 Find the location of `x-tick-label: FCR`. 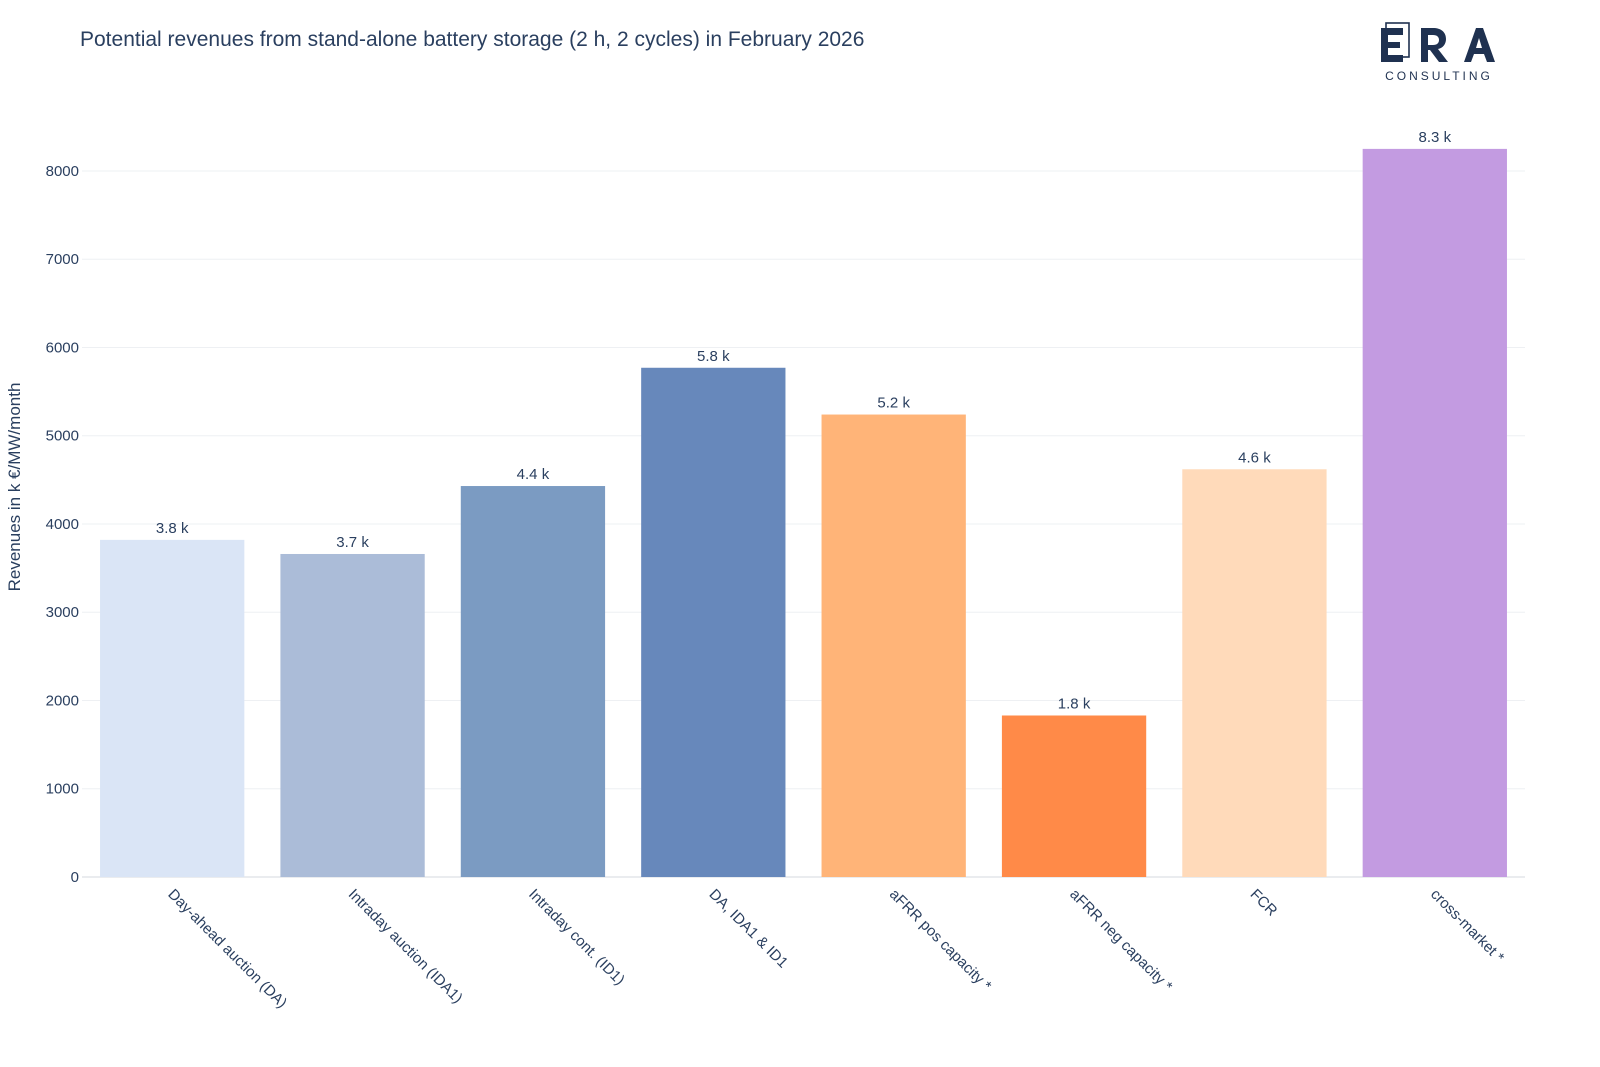

x-tick-label: FCR is located at coordinates (1264, 903).